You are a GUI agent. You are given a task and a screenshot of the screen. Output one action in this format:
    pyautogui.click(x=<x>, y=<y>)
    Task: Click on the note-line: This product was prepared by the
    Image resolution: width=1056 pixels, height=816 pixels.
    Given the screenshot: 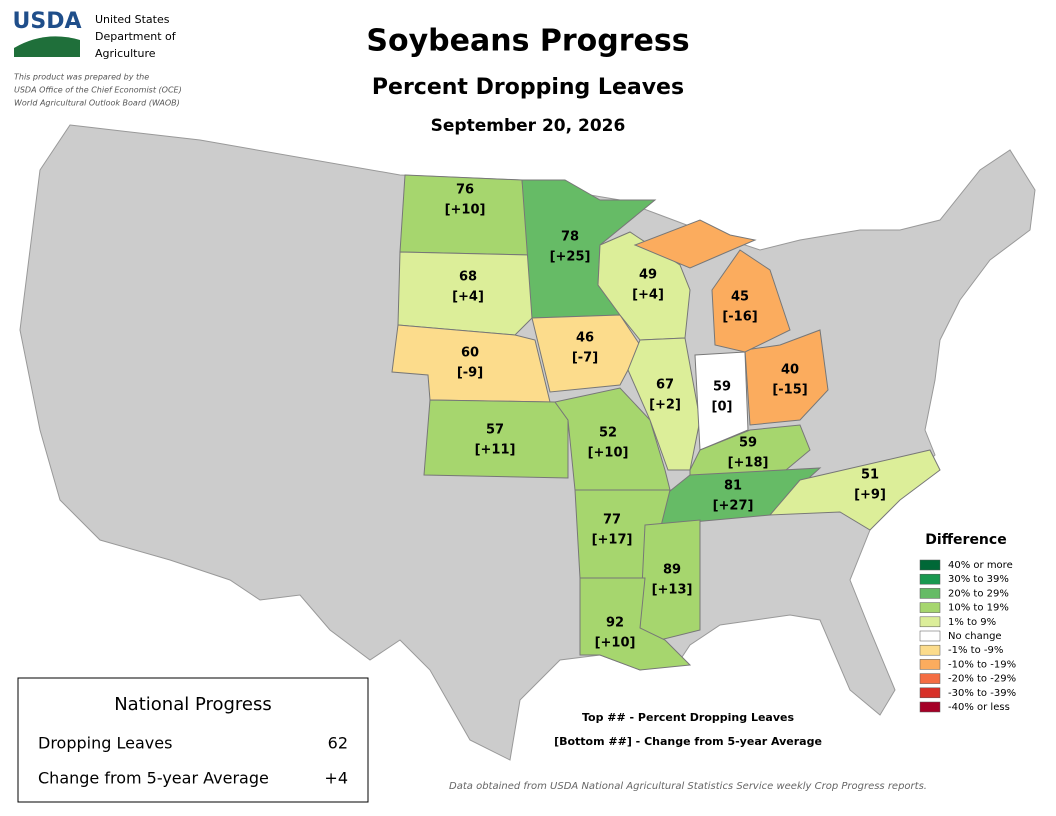 What is the action you would take?
    pyautogui.click(x=81, y=77)
    